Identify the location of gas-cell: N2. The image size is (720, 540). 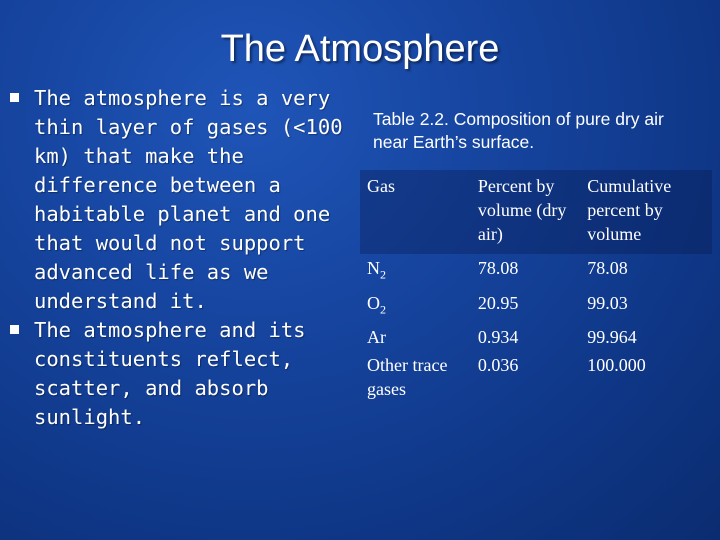
(415, 271).